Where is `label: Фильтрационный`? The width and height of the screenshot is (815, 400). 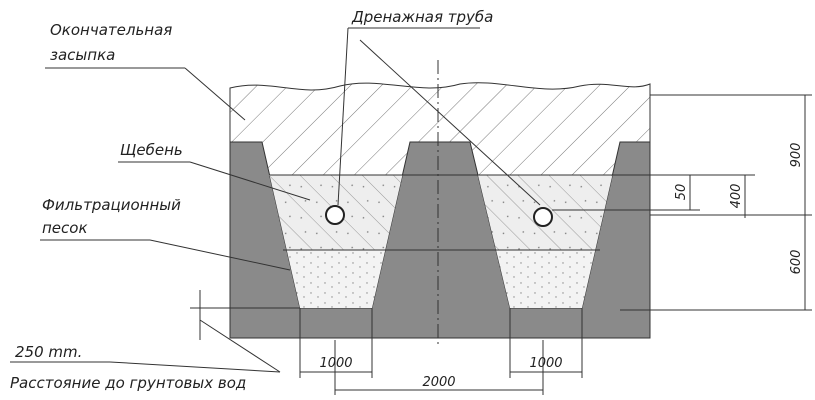 label: Фильтрационный is located at coordinates (111, 205).